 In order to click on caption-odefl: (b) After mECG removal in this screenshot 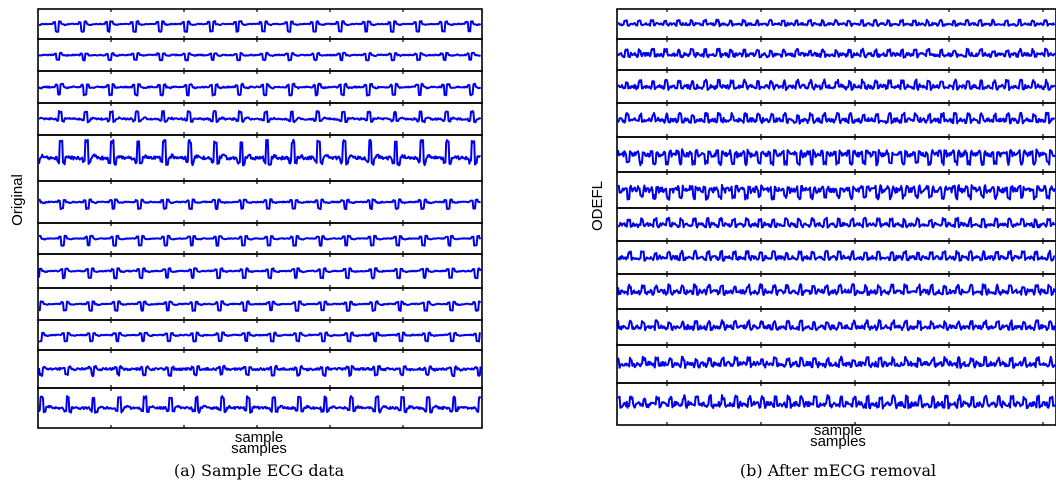, I will do `click(838, 470)`.